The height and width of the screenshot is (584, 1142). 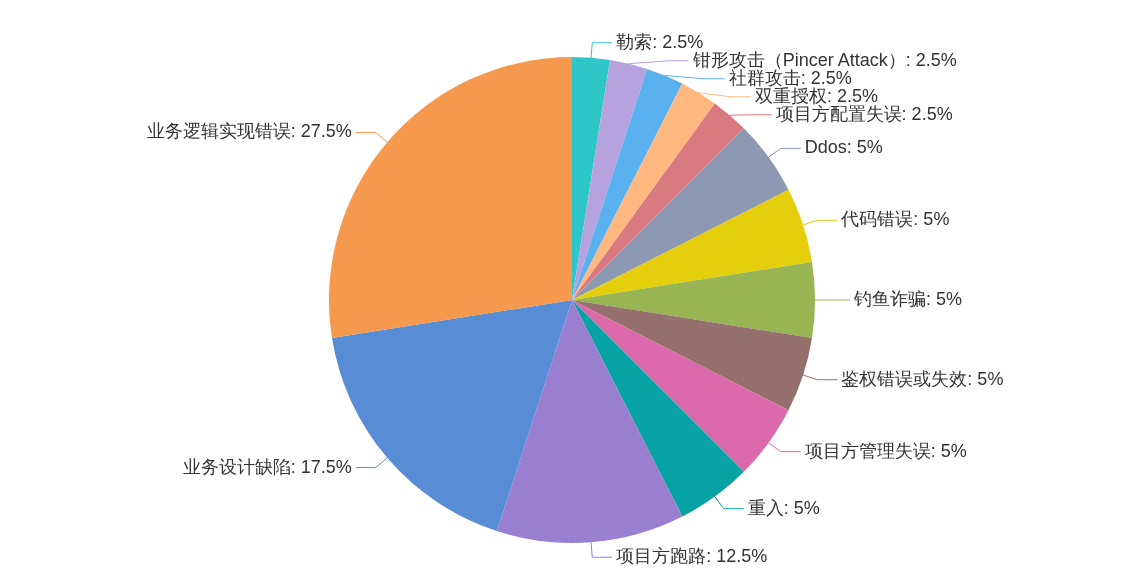 I want to click on slice-label: 钓鱼诈骗: 5%, so click(x=908, y=299).